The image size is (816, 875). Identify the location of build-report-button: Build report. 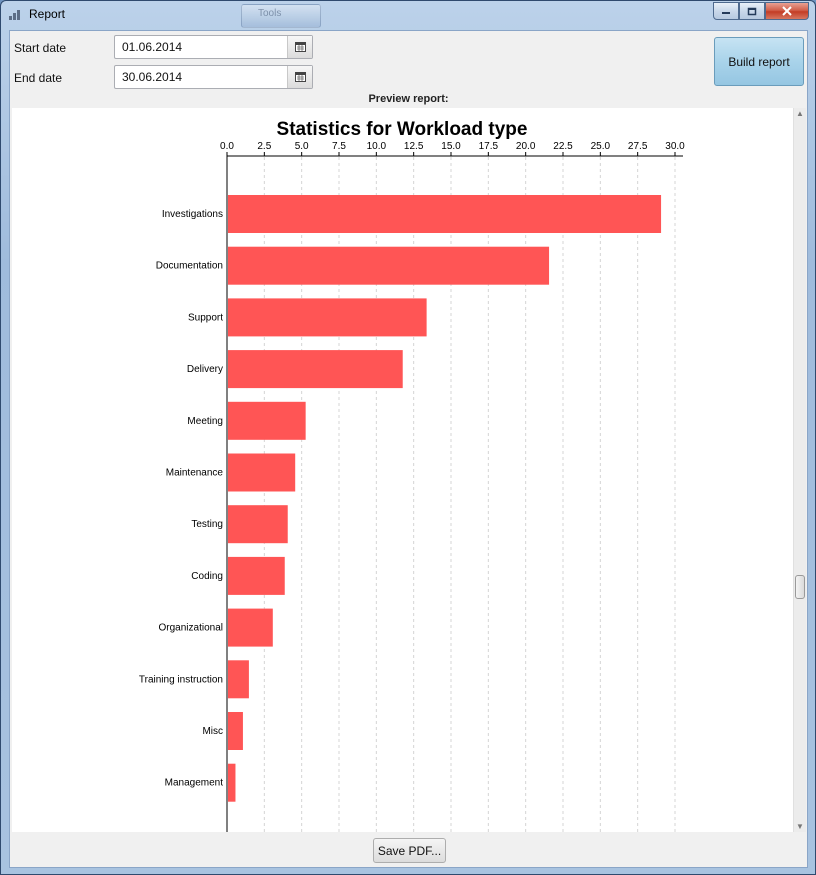
(759, 61).